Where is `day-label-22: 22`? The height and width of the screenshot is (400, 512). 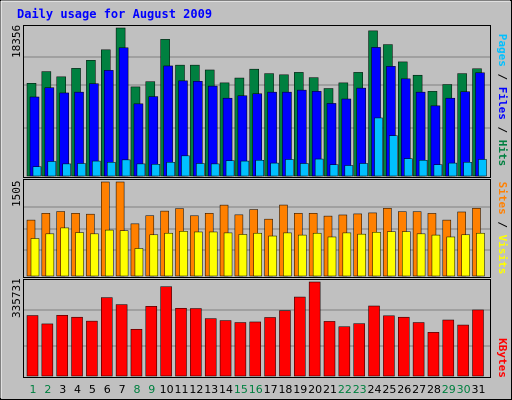
day-label-22: 22 is located at coordinates (345, 389).